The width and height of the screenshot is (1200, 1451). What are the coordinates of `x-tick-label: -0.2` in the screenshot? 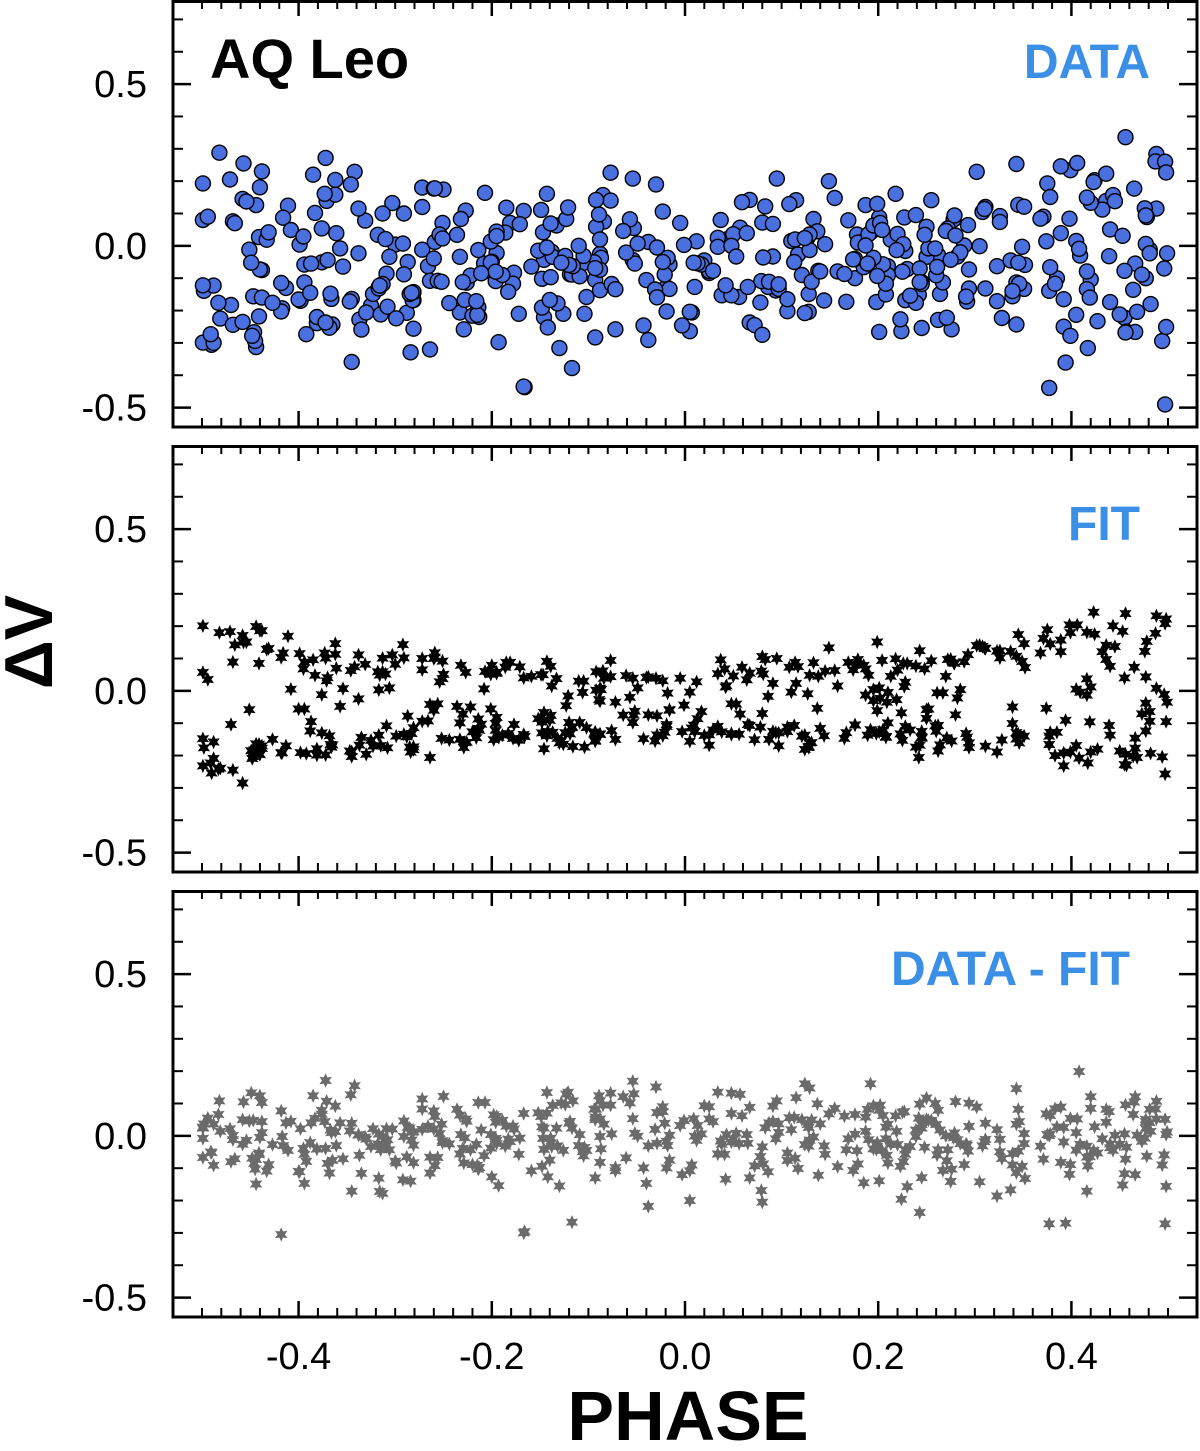 It's located at (491, 1357).